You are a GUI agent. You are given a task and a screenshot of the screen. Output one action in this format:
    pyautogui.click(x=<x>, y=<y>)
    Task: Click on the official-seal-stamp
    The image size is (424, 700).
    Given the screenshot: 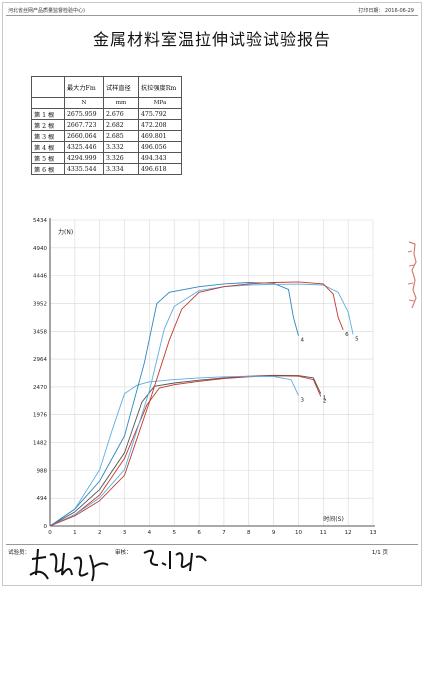 What is the action you would take?
    pyautogui.click(x=412, y=275)
    